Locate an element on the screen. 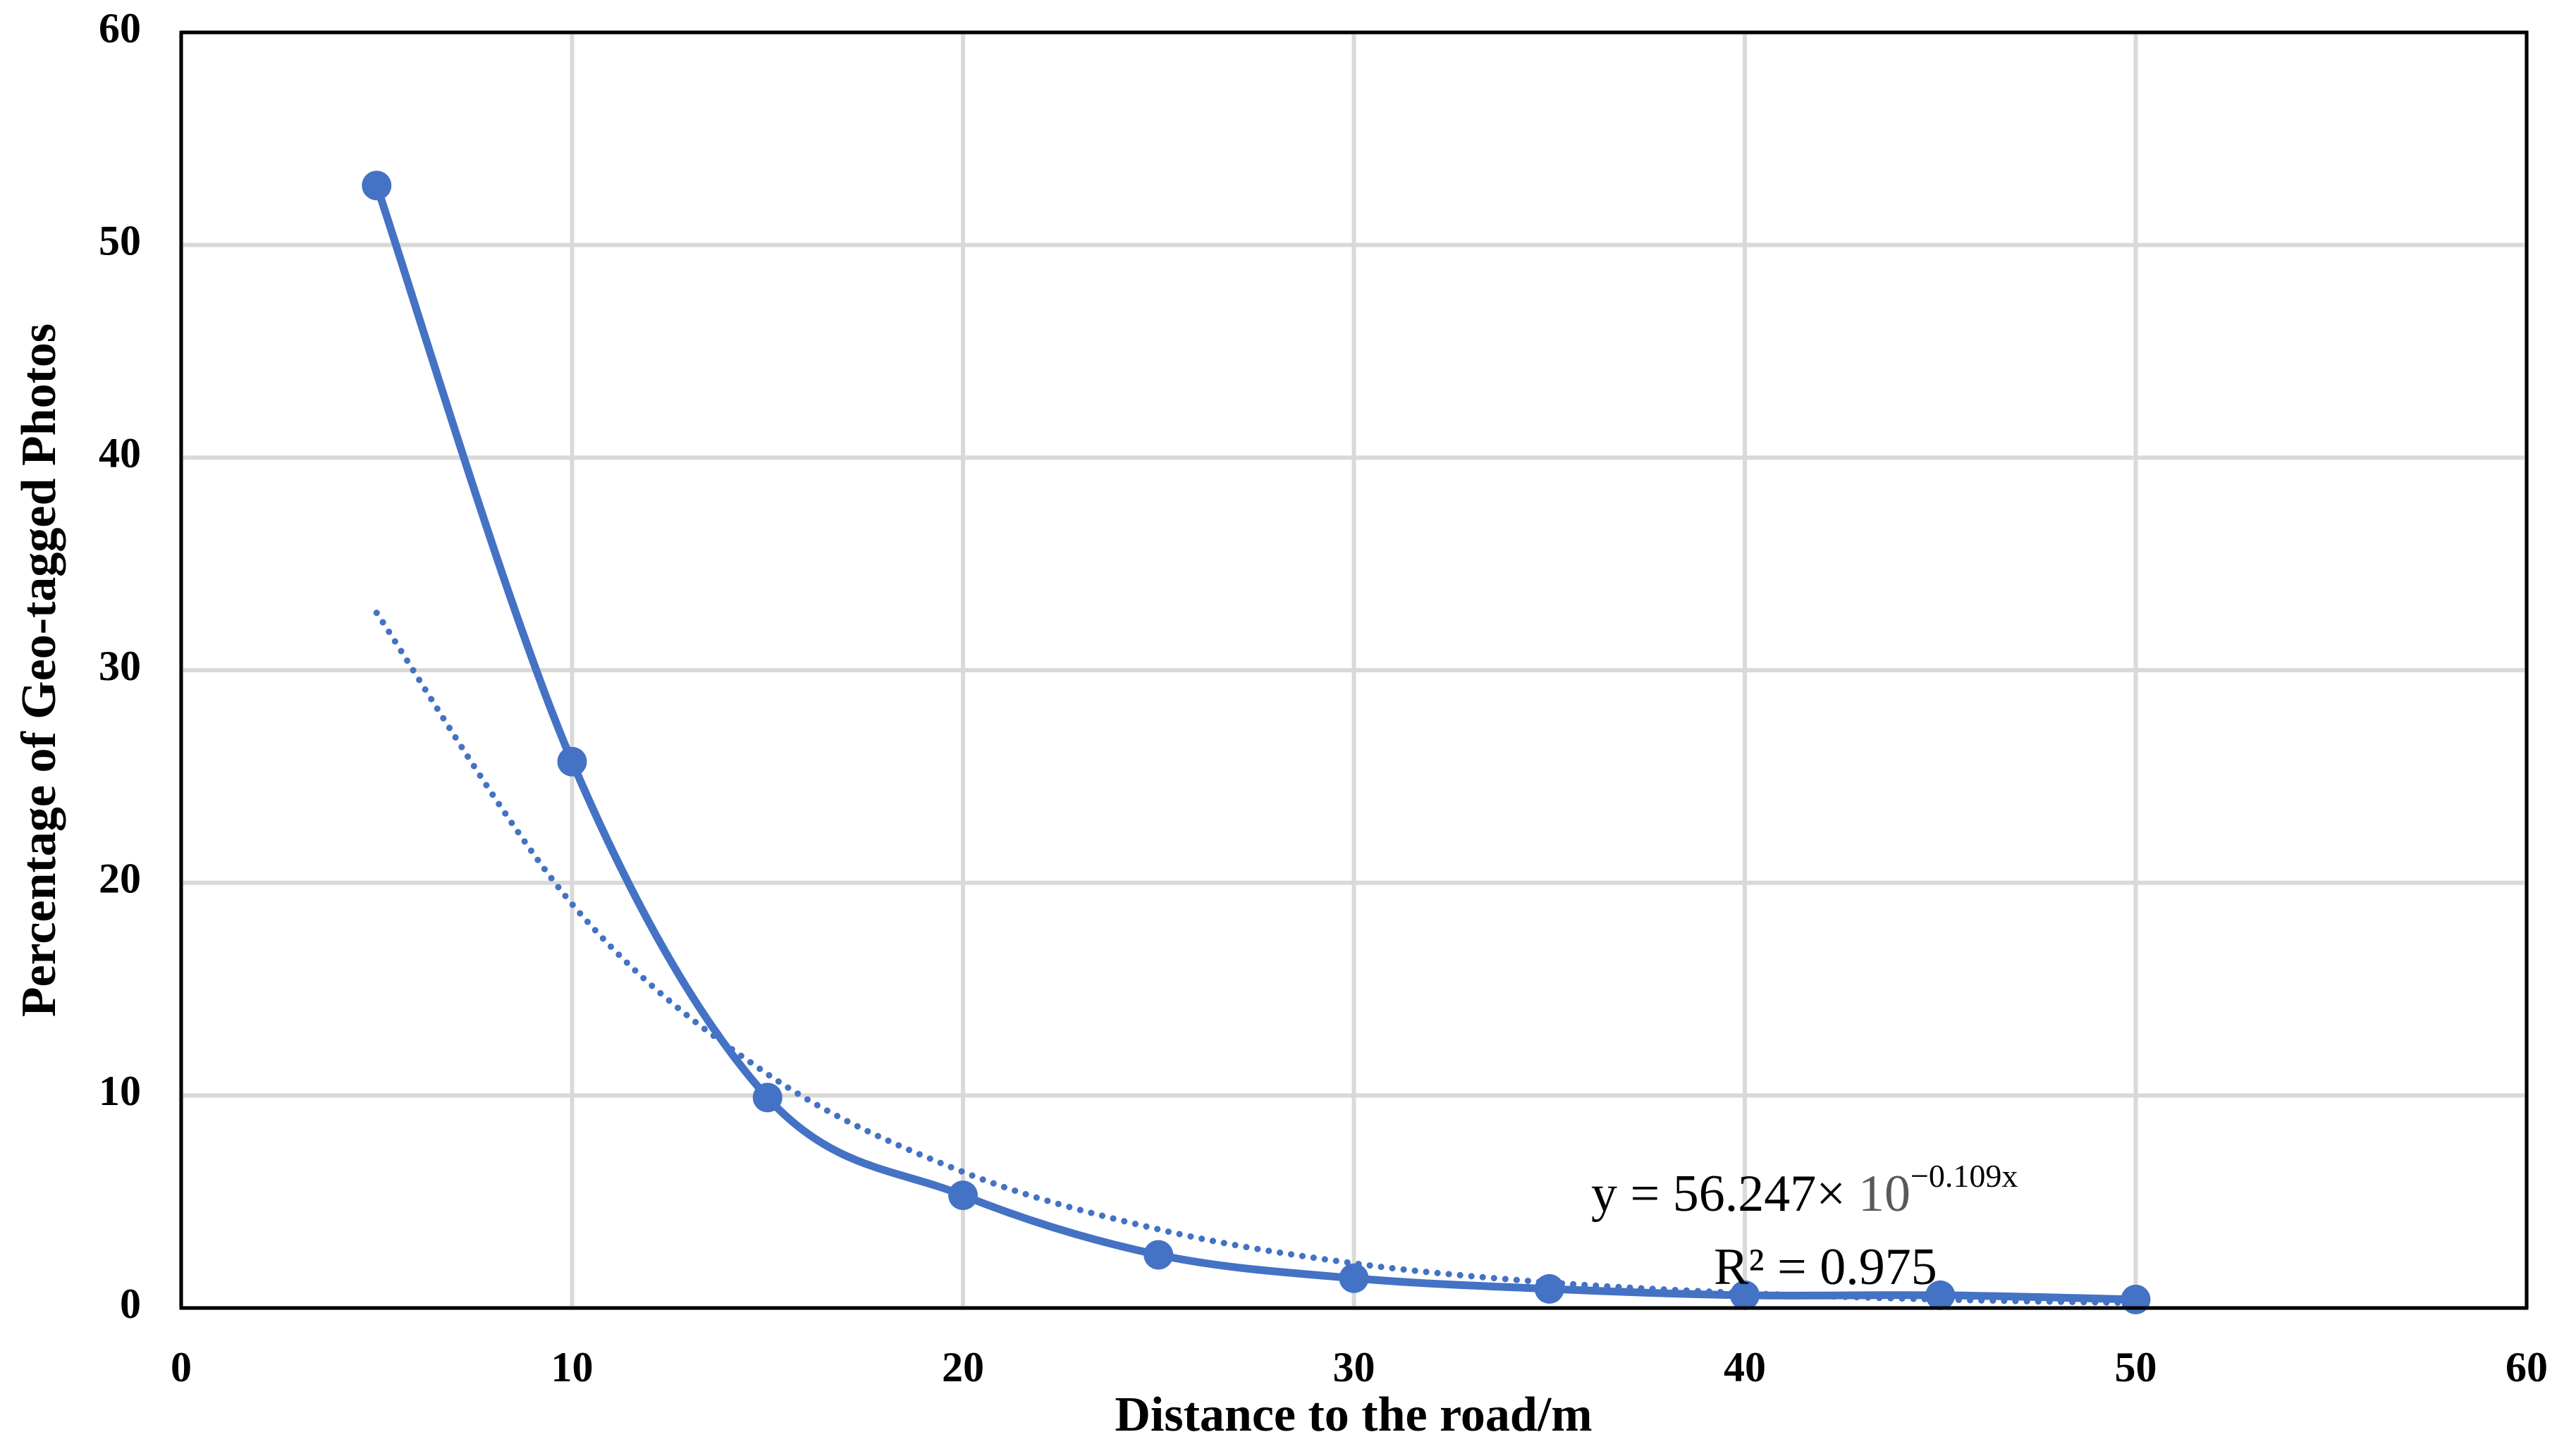 This screenshot has width=2564, height=1456. y-tick-label: 0 is located at coordinates (130, 1304).